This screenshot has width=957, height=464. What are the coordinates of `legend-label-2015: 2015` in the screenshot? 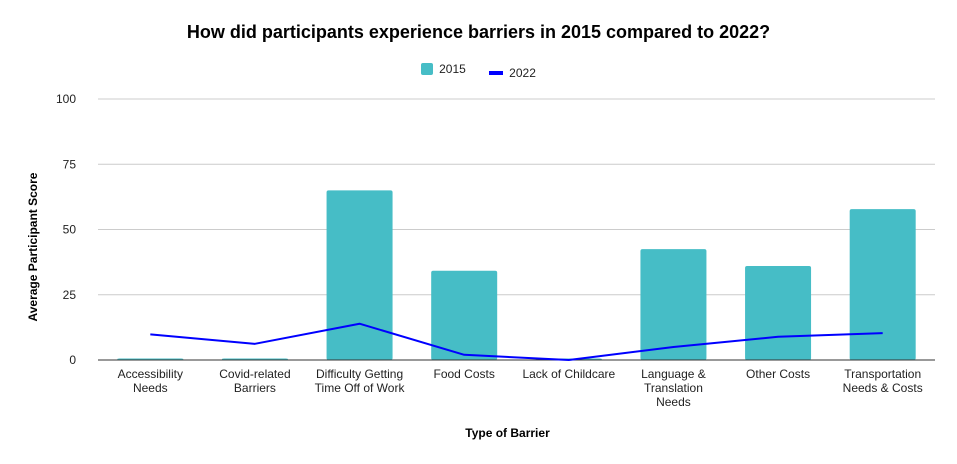 It's located at (452, 69).